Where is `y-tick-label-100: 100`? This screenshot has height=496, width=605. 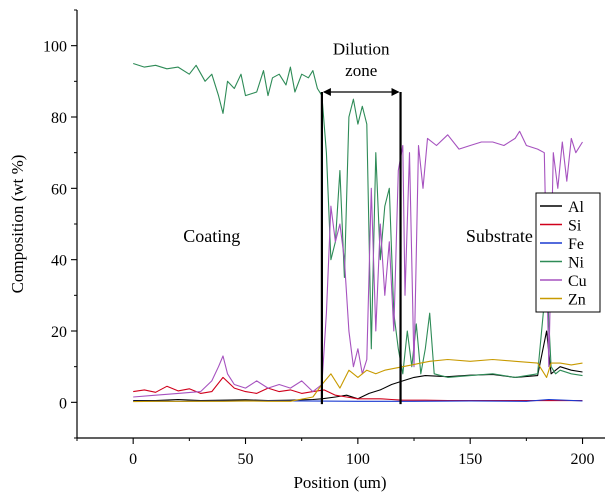
y-tick-label-100: 100 is located at coordinates (55, 47).